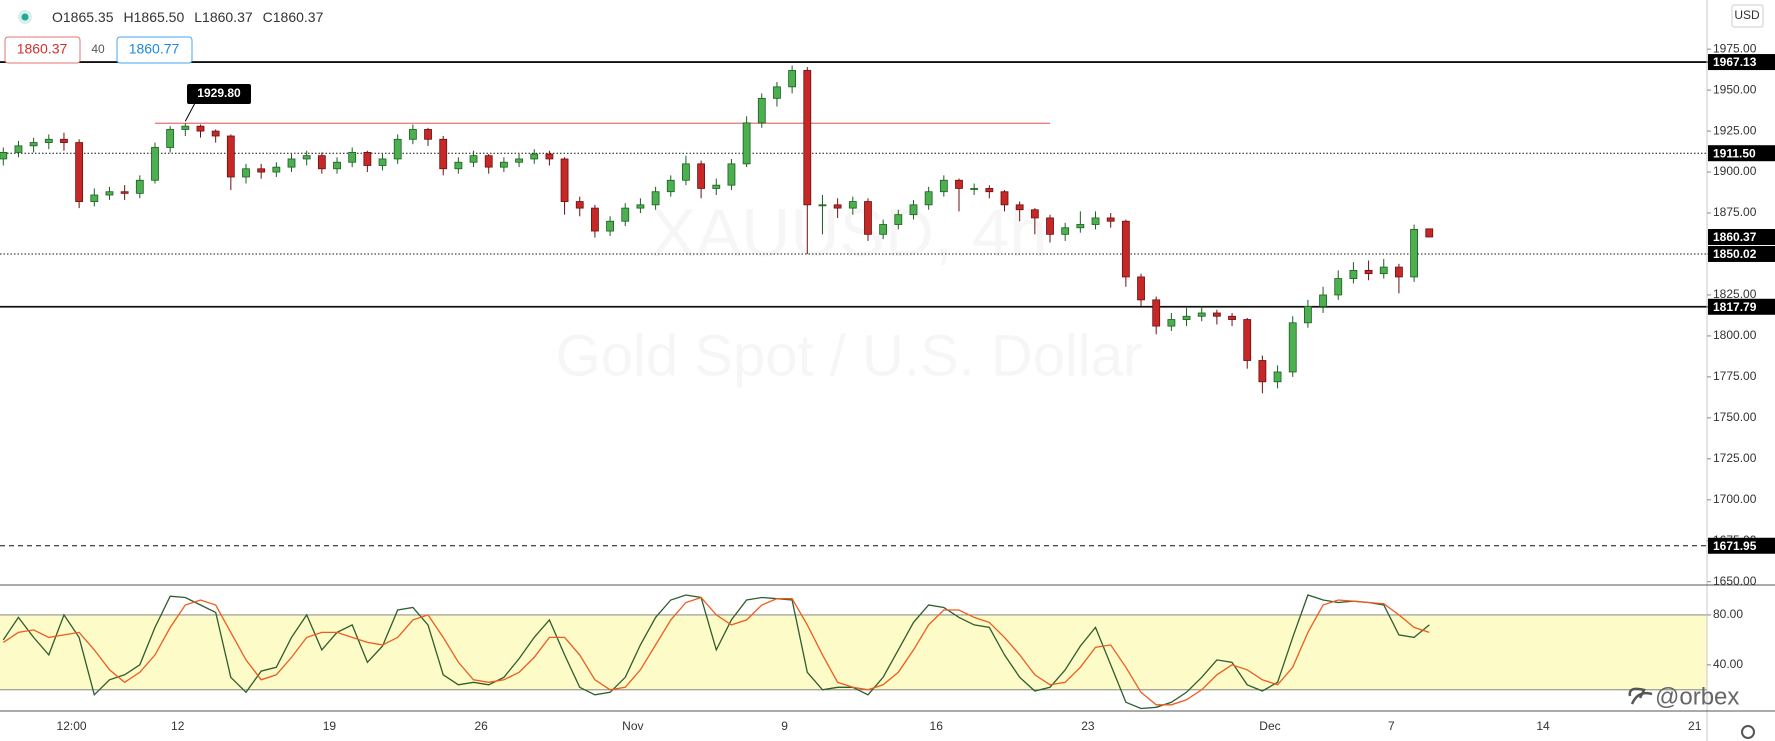 This screenshot has height=741, width=1775. What do you see at coordinates (632, 726) in the screenshot?
I see `x-tick-label: Nov` at bounding box center [632, 726].